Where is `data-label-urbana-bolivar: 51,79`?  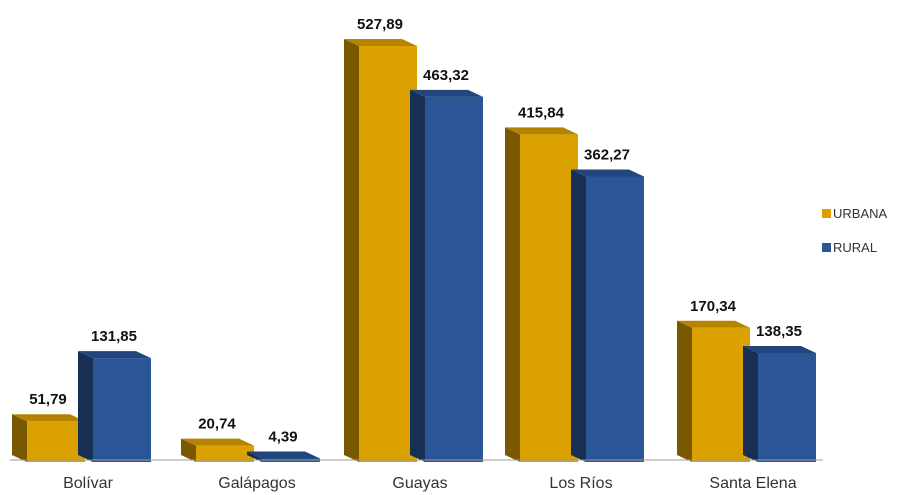
data-label-urbana-bolivar: 51,79 is located at coordinates (48, 399).